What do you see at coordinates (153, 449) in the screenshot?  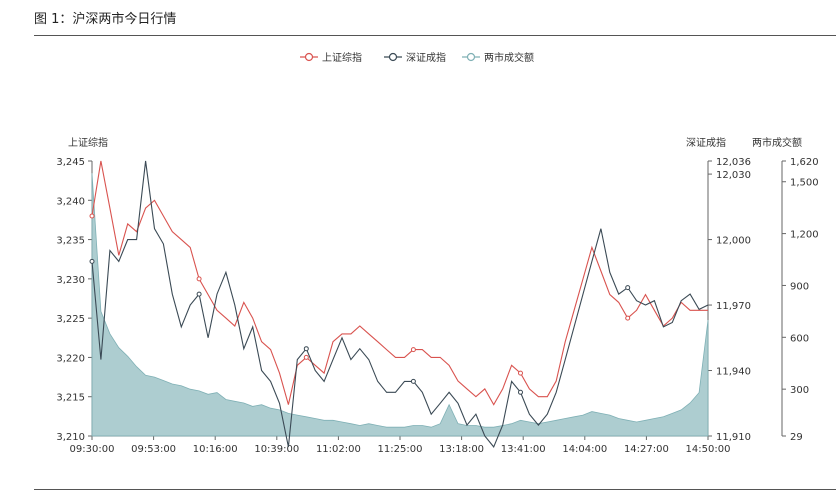 I see `x-tick-label: 09:53:00` at bounding box center [153, 449].